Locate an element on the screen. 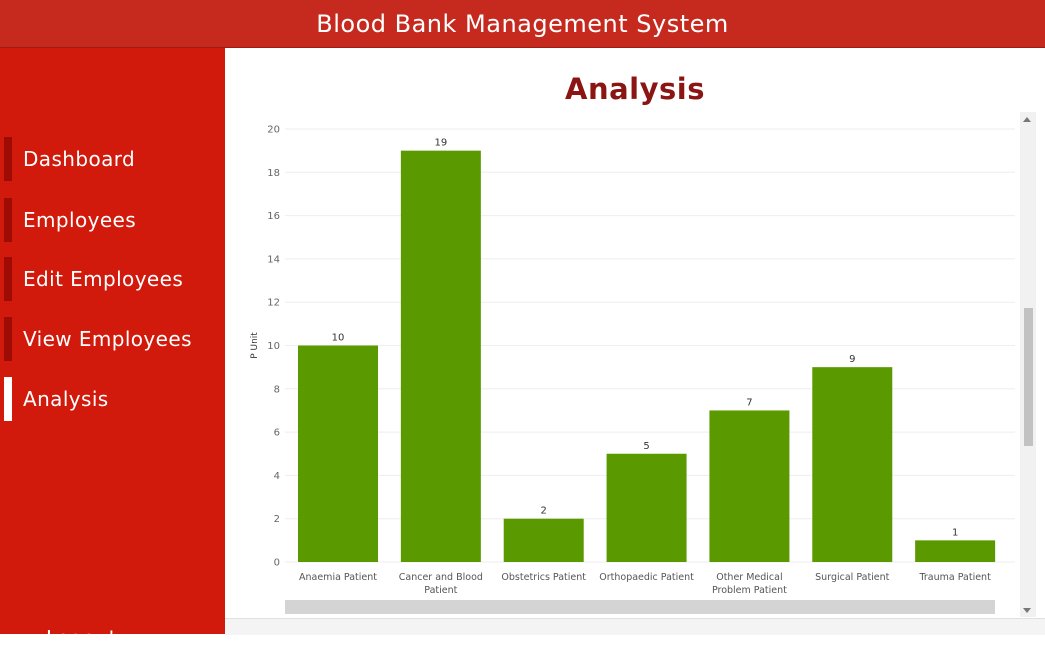 This screenshot has width=1045, height=650. logout-button: Logout is located at coordinates (81, 638).